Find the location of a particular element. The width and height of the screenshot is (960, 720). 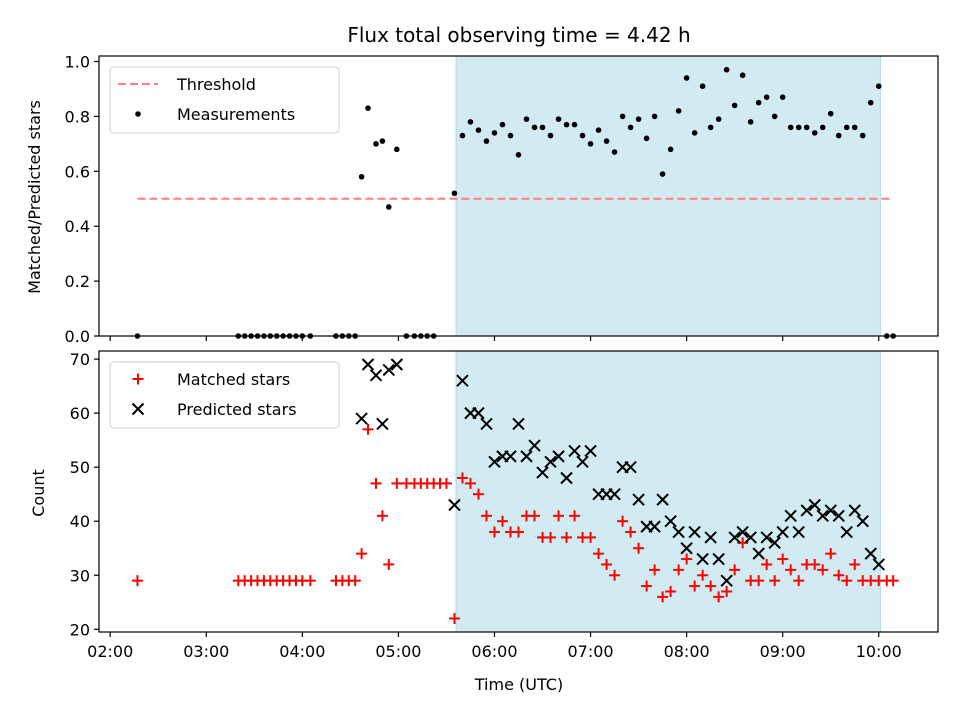

bottom-legend-label: Matched stars is located at coordinates (233, 379).